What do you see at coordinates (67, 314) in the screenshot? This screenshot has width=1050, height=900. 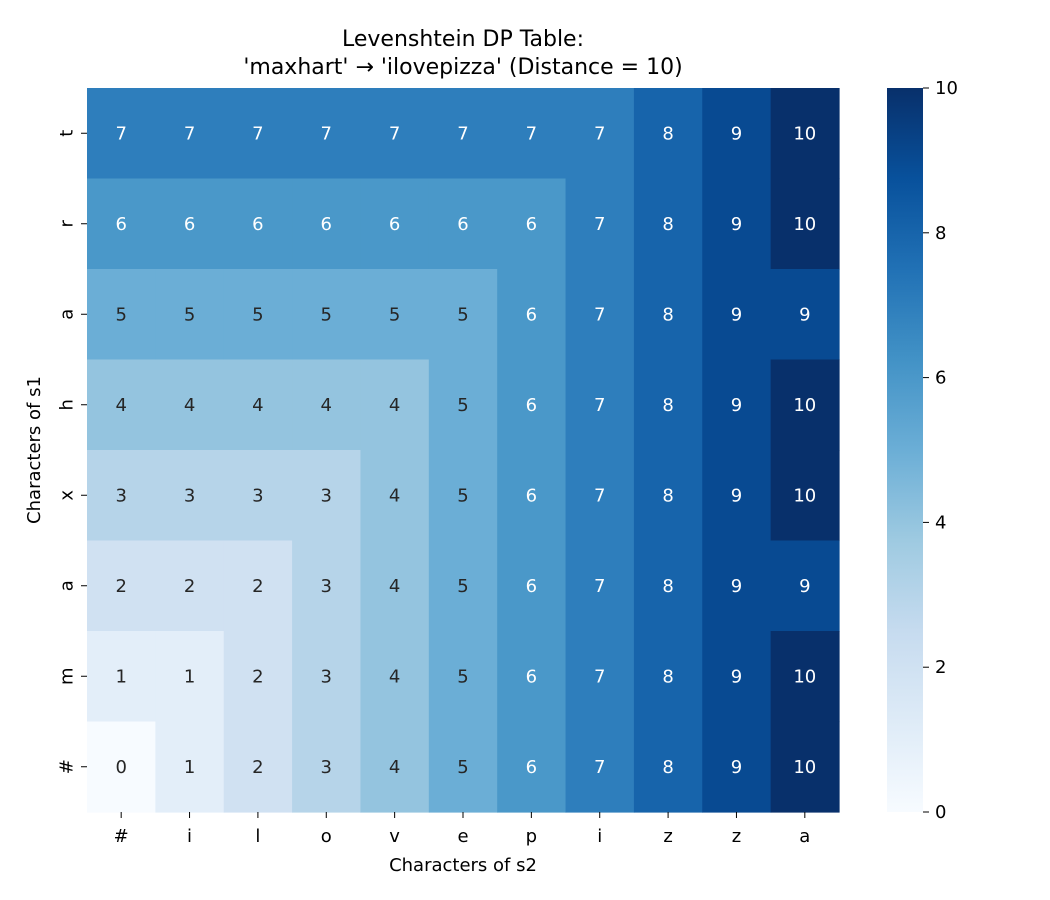 I see `y-tick-label: a` at bounding box center [67, 314].